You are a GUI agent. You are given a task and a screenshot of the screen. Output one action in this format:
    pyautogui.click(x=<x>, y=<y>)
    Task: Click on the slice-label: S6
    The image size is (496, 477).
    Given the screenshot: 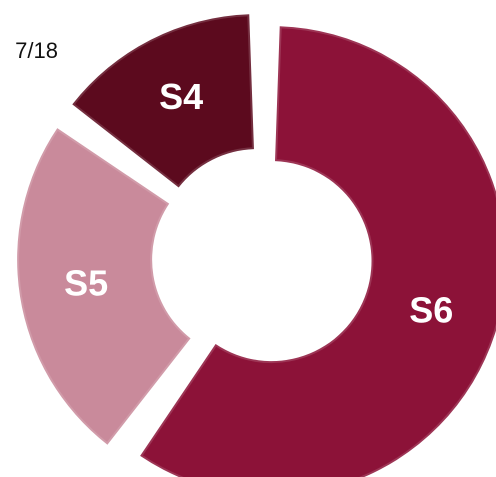 What is the action you would take?
    pyautogui.click(x=431, y=310)
    